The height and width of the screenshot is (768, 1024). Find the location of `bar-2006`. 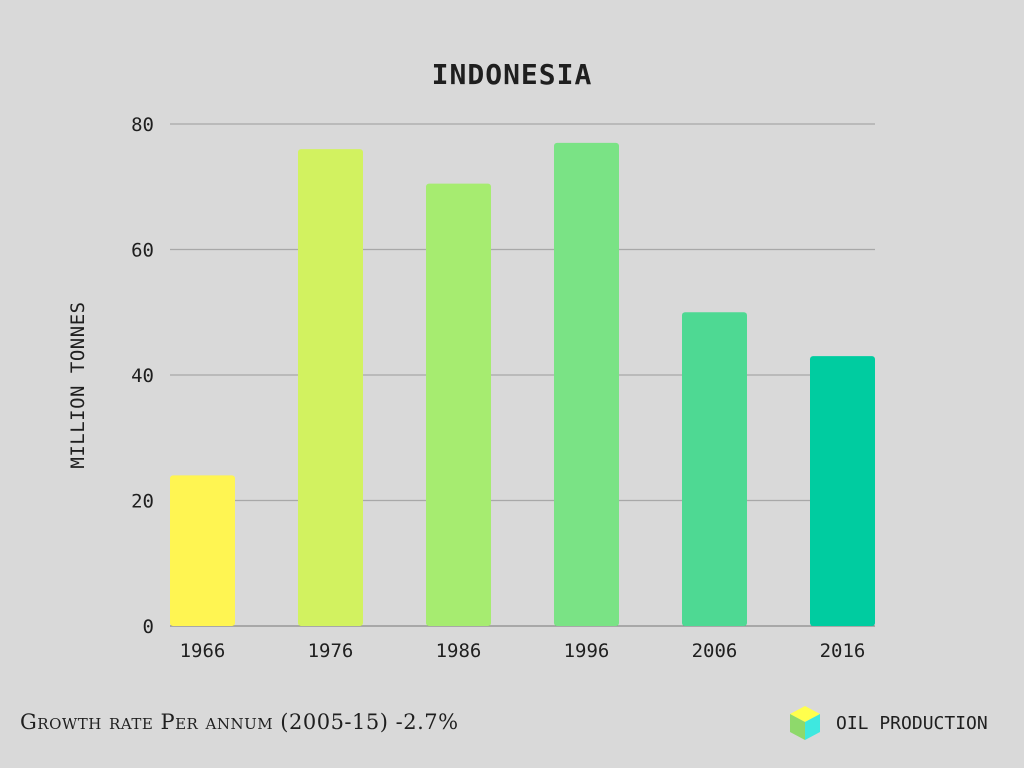

bar-2006 is located at coordinates (714, 469).